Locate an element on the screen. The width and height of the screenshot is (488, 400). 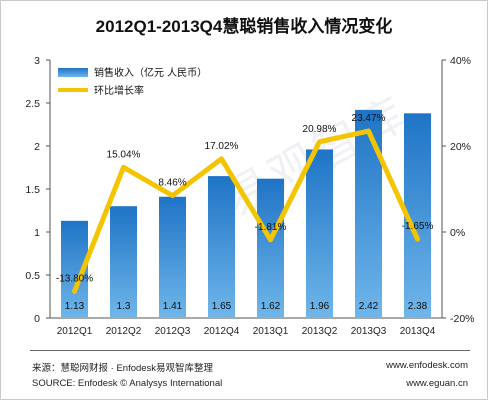
y-tick-label-left: 0 is located at coordinates (37, 319).